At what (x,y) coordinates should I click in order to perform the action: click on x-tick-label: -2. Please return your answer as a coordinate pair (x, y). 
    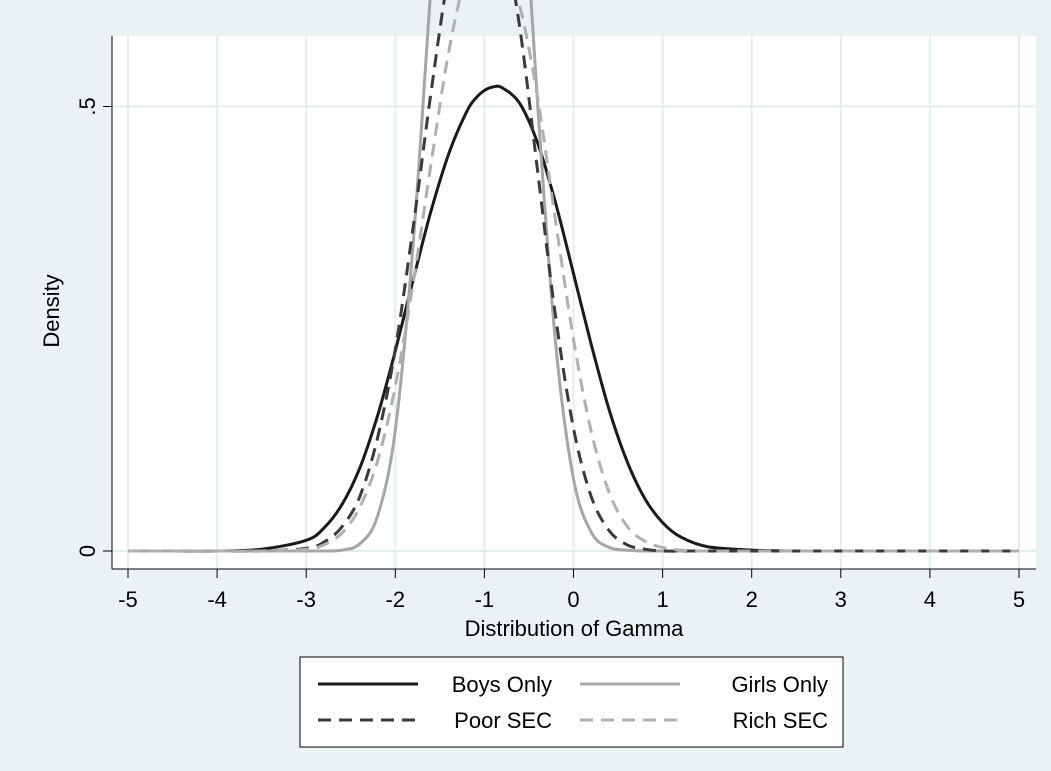
    Looking at the image, I should click on (396, 599).